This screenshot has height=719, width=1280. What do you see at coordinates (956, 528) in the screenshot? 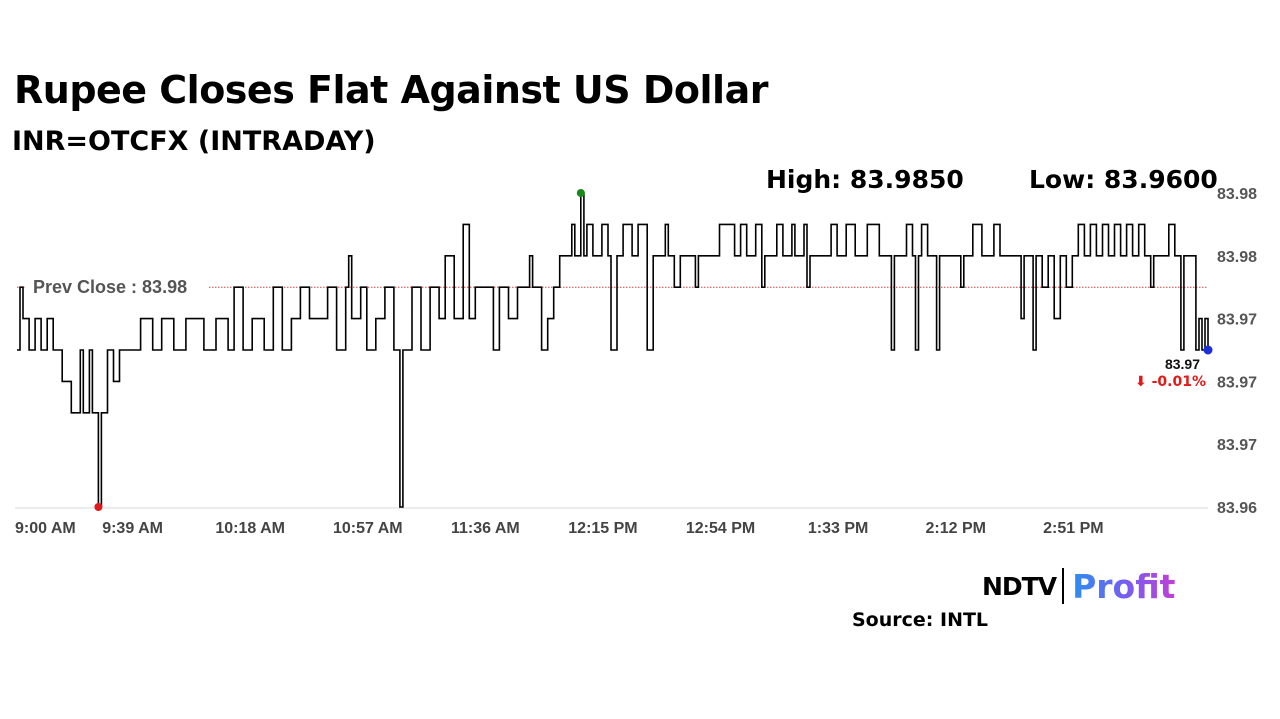
I see `x-tick-label: 2:12 PM` at bounding box center [956, 528].